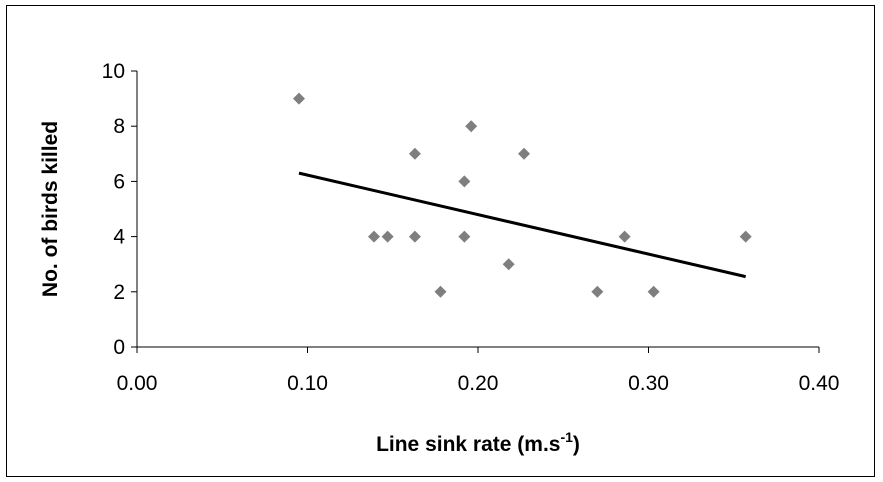 This screenshot has height=482, width=883. I want to click on x-axis-title-main: Line sink rate (m.s, so click(468, 444).